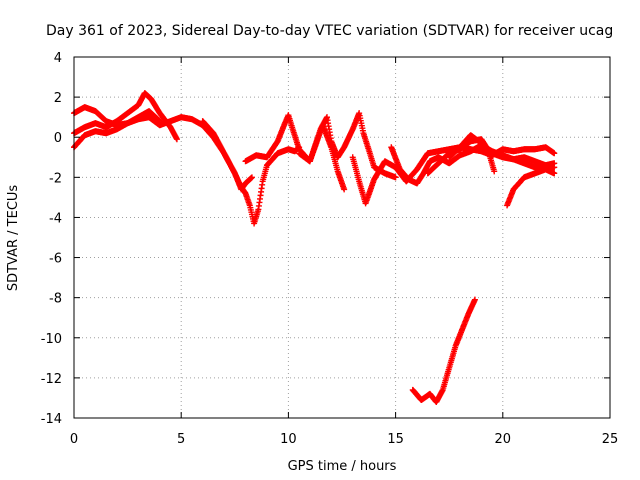 This screenshot has width=640, height=480. Describe the element at coordinates (55, 178) in the screenshot. I see `y-tick-label: -2` at that location.